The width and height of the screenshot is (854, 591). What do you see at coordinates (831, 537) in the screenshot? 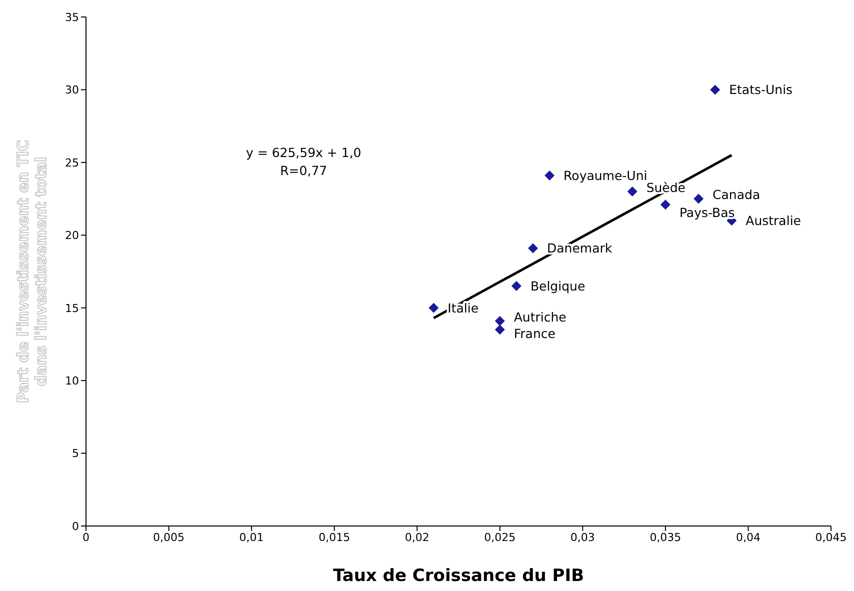
I see `x-tick-label: 0,045` at bounding box center [831, 537].